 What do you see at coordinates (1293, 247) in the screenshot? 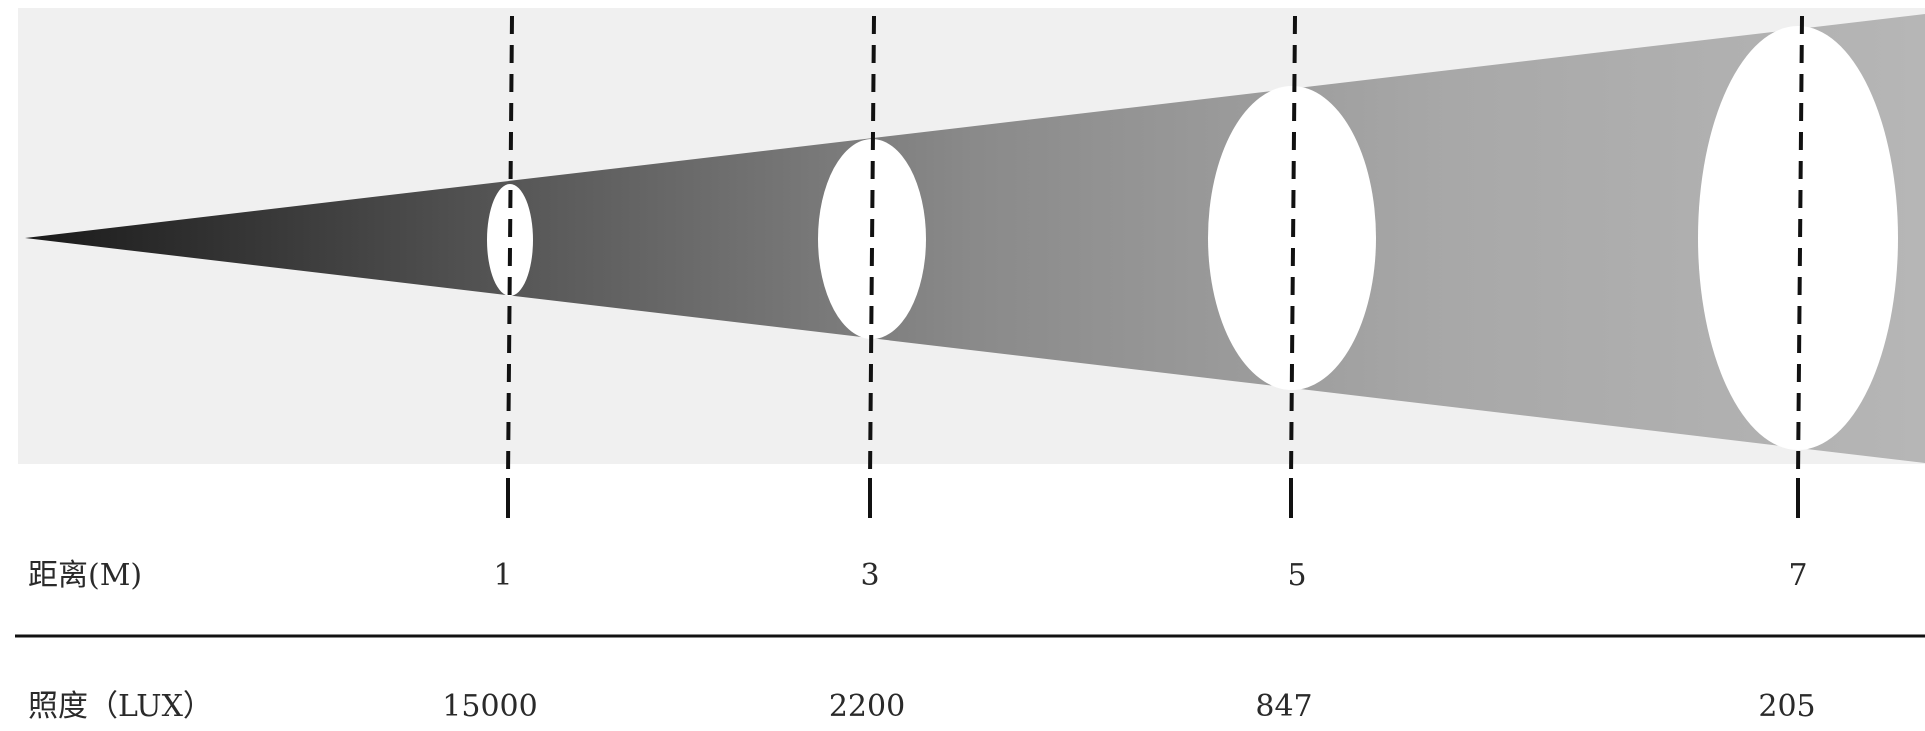
I see `marker-line-5m` at bounding box center [1293, 247].